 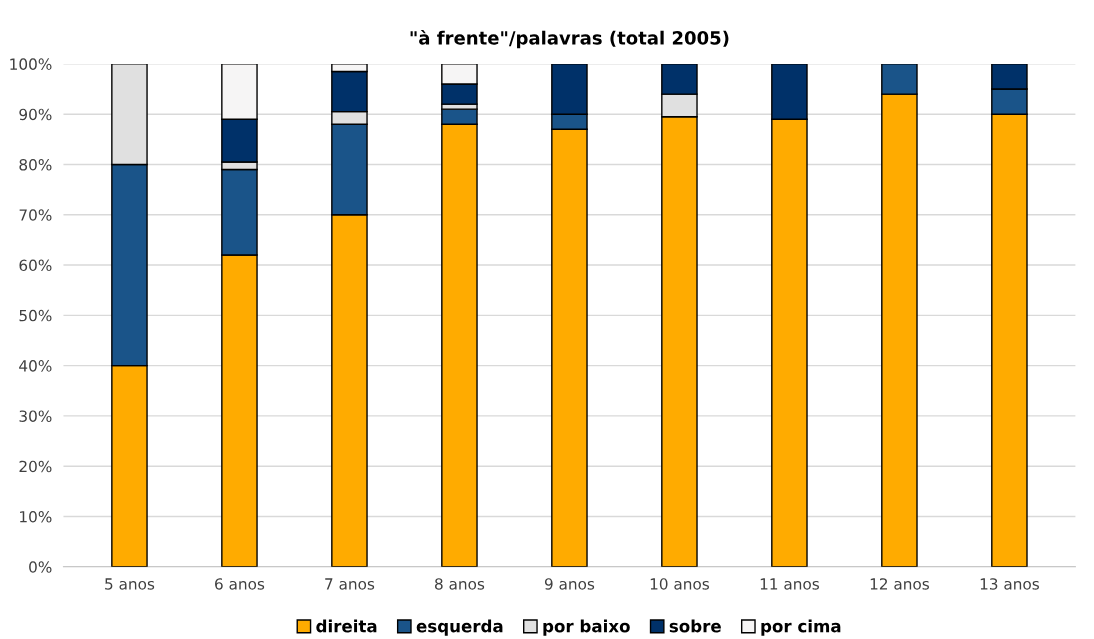 What do you see at coordinates (569, 584) in the screenshot?
I see `x-tick-label: 9 anos` at bounding box center [569, 584].